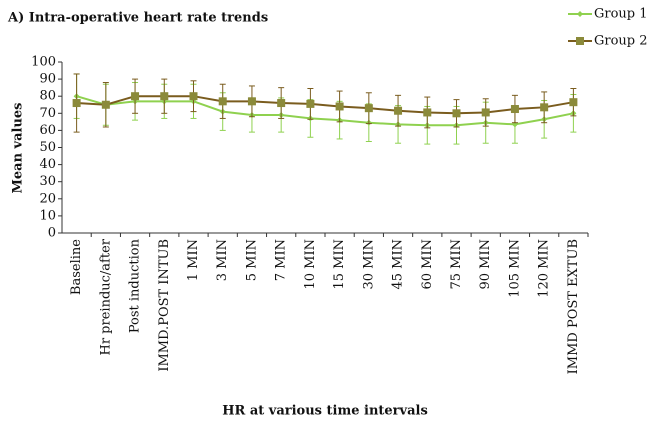 The image size is (650, 424). Describe the element at coordinates (76, 267) in the screenshot. I see `x-tick-label: Baseline` at that location.